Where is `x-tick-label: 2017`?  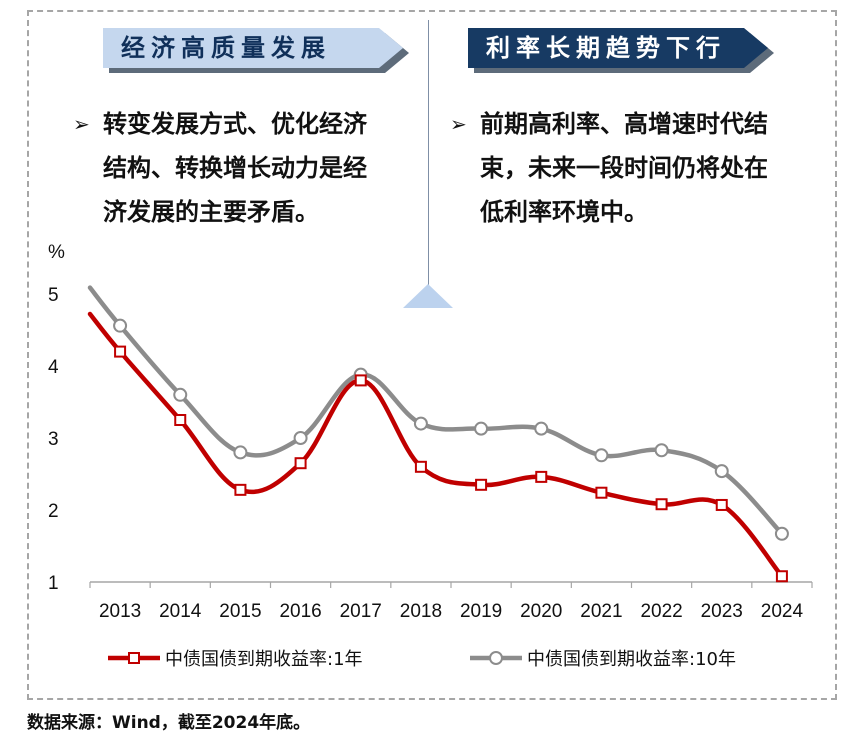 x-tick-label: 2017 is located at coordinates (361, 611).